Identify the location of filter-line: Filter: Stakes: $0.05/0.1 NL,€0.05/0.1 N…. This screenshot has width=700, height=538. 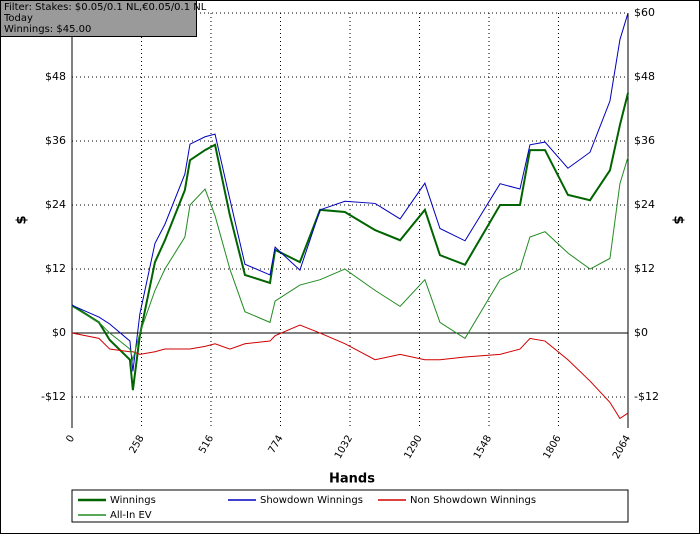
(105, 7).